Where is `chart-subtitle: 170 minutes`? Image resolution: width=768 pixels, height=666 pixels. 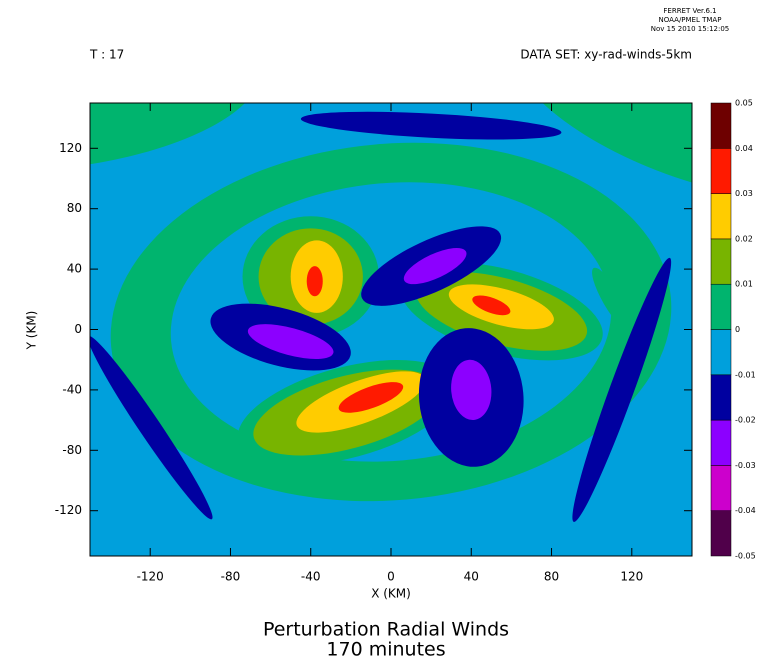
chart-subtitle: 170 minutes is located at coordinates (385, 650).